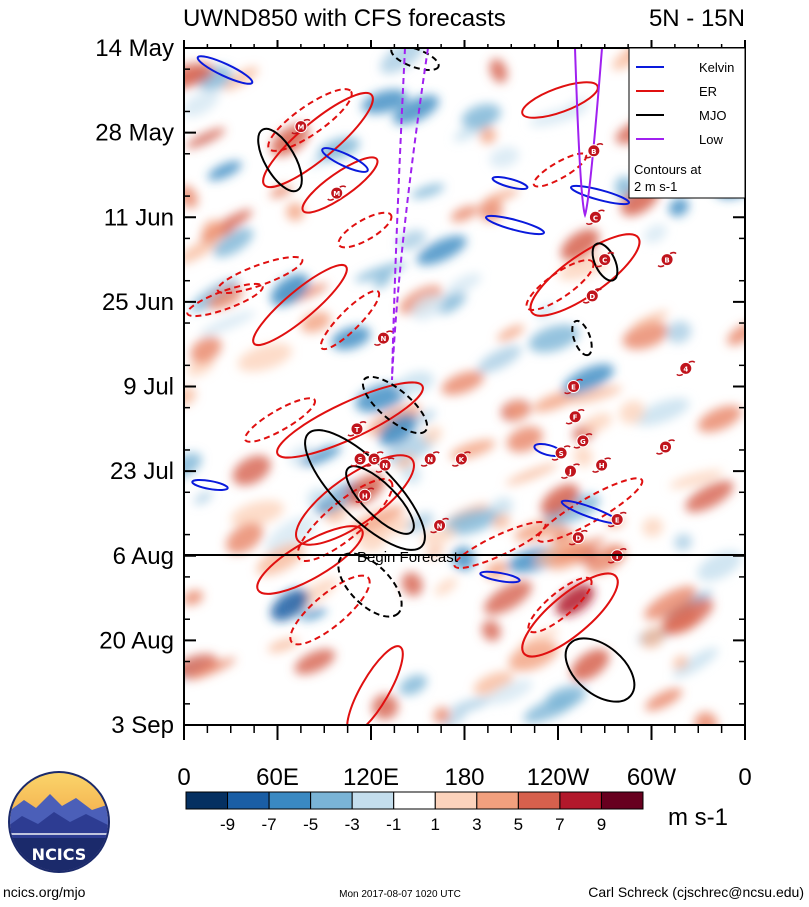 The height and width of the screenshot is (907, 809). I want to click on storm-marker: M, so click(301, 126).